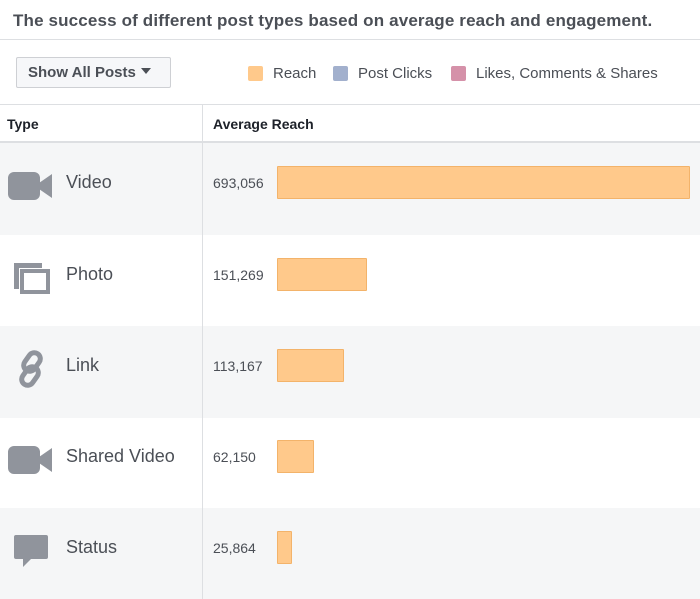  Describe the element at coordinates (567, 73) in the screenshot. I see `legend-label-likes-comments-shares: Likes, Comments & Shares` at that location.